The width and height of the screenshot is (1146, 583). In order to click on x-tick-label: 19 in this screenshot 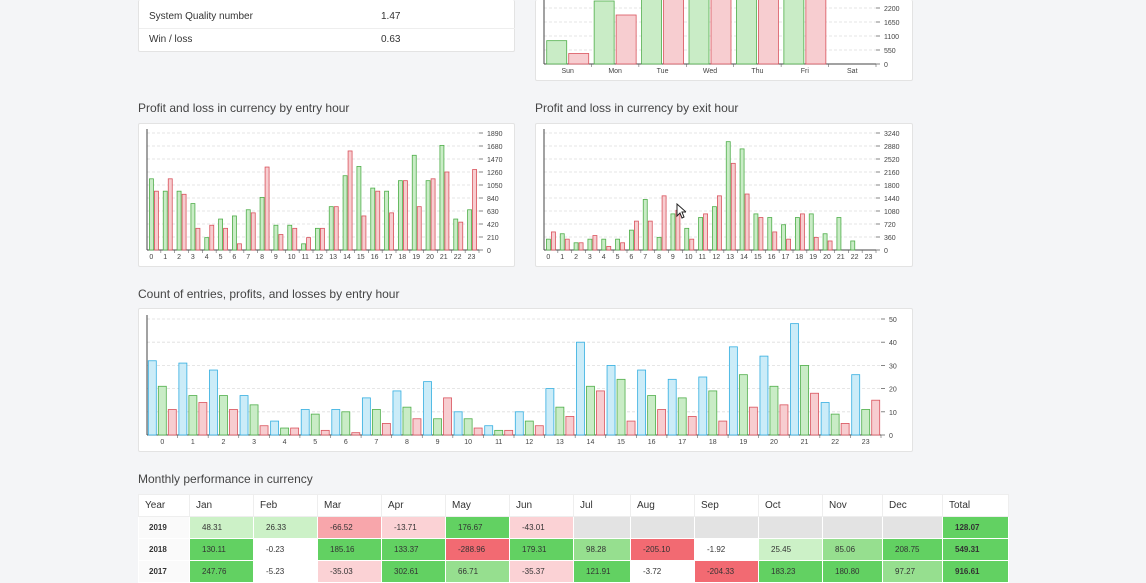, I will do `click(416, 257)`.